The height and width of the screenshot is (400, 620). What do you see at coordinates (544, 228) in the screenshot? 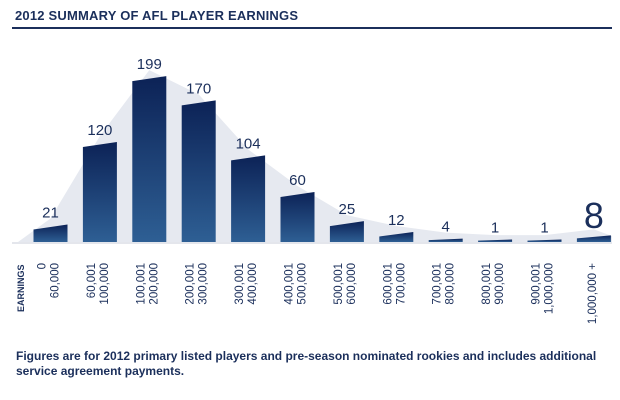
I see `data-label-10: 1` at bounding box center [544, 228].